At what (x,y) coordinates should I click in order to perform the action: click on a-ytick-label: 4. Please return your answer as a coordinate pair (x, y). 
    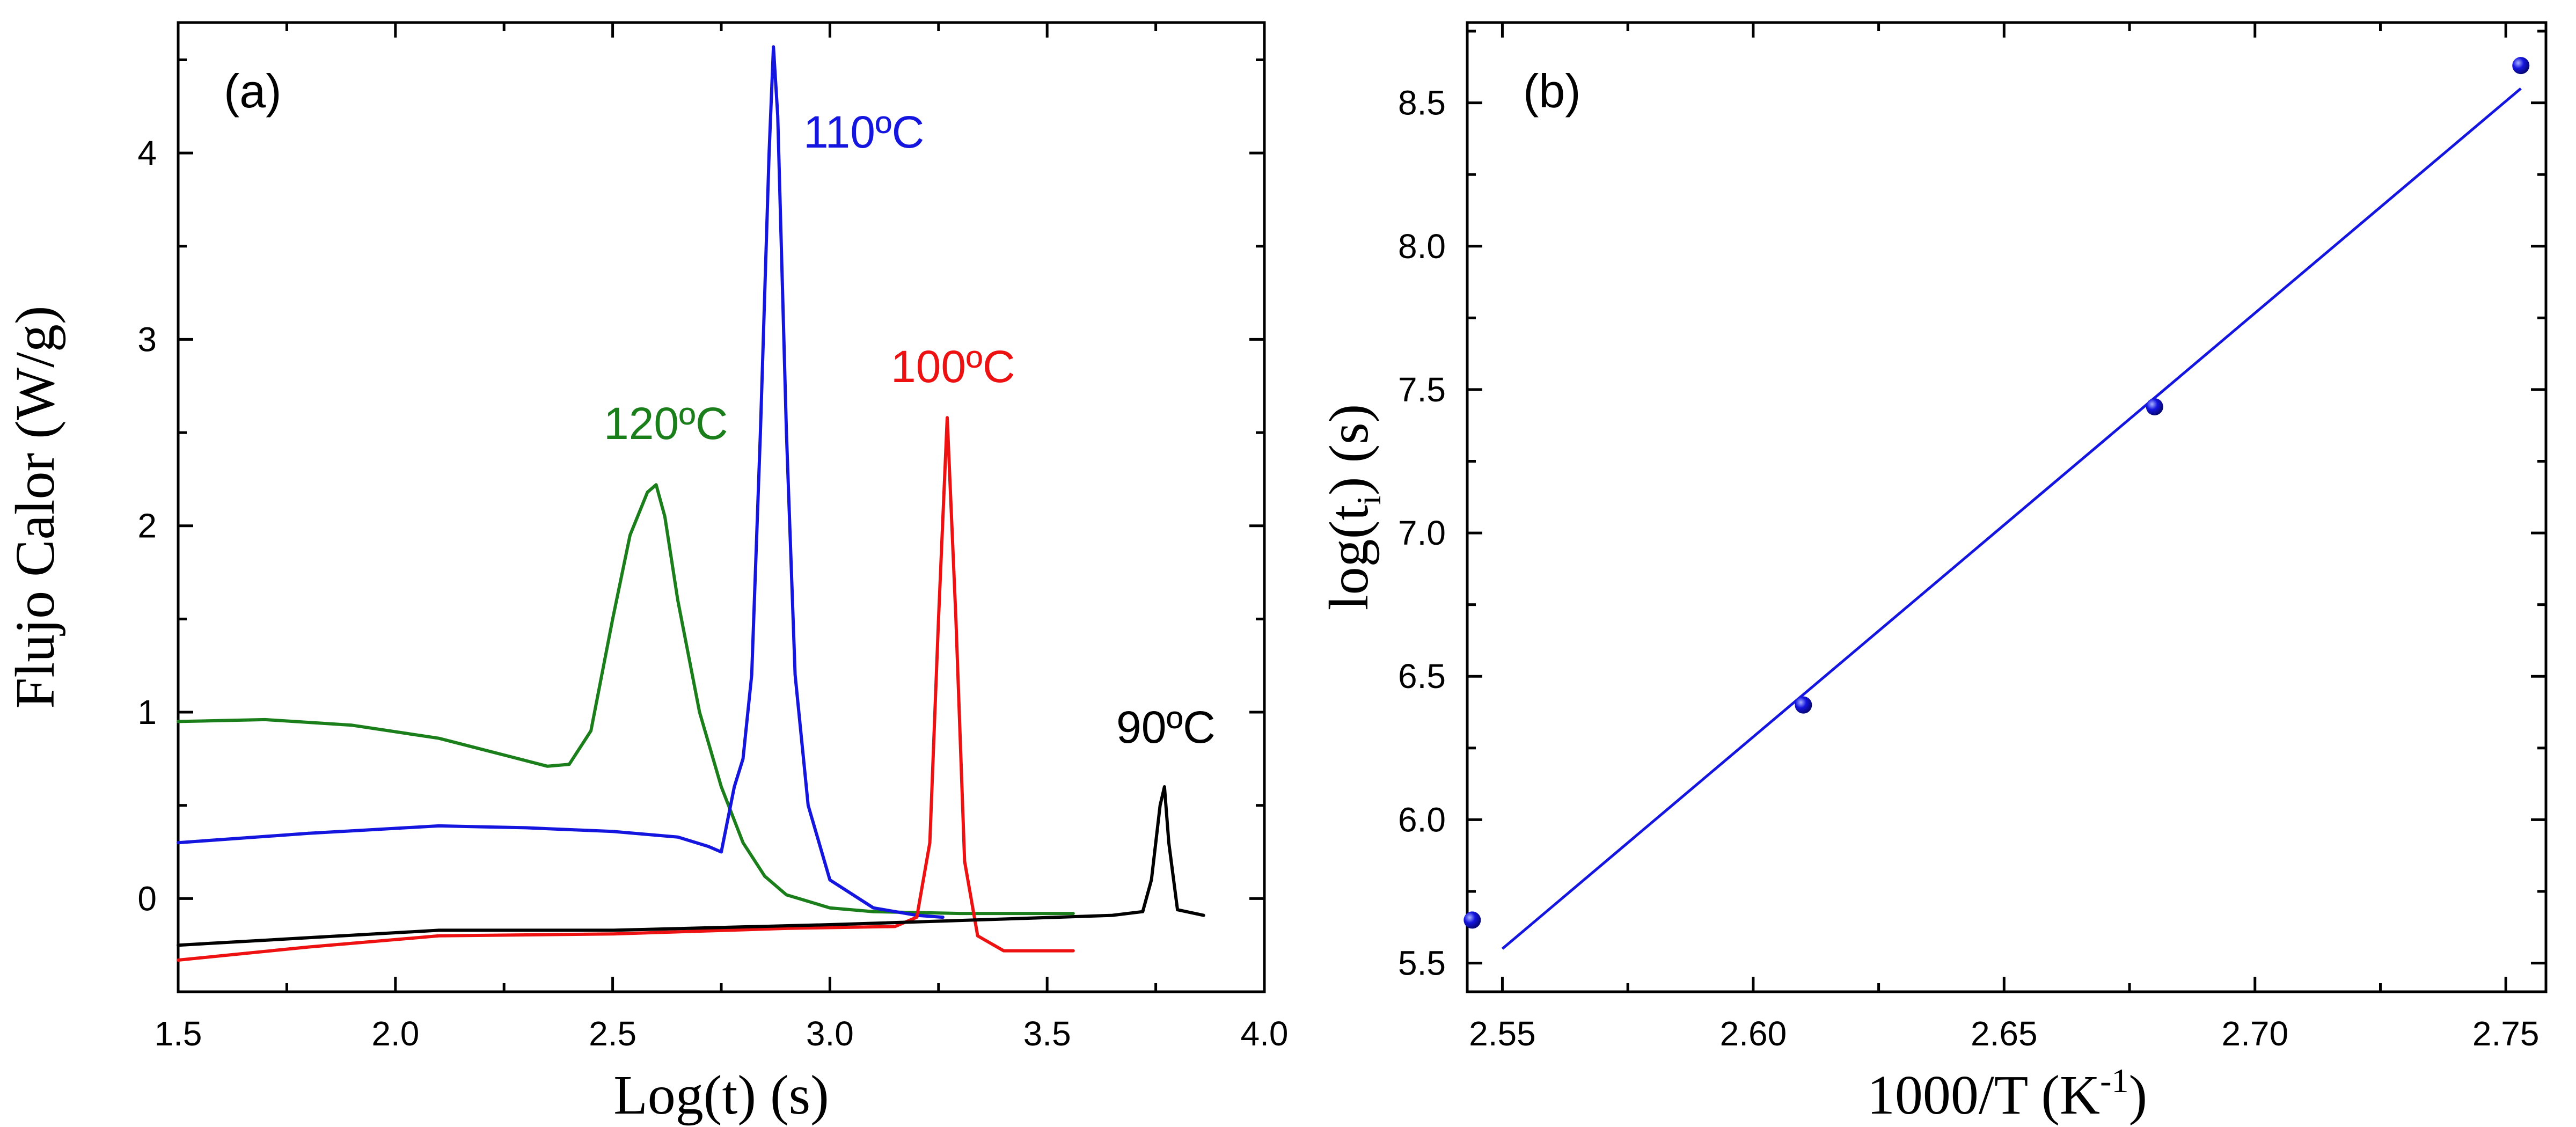
    Looking at the image, I should click on (147, 153).